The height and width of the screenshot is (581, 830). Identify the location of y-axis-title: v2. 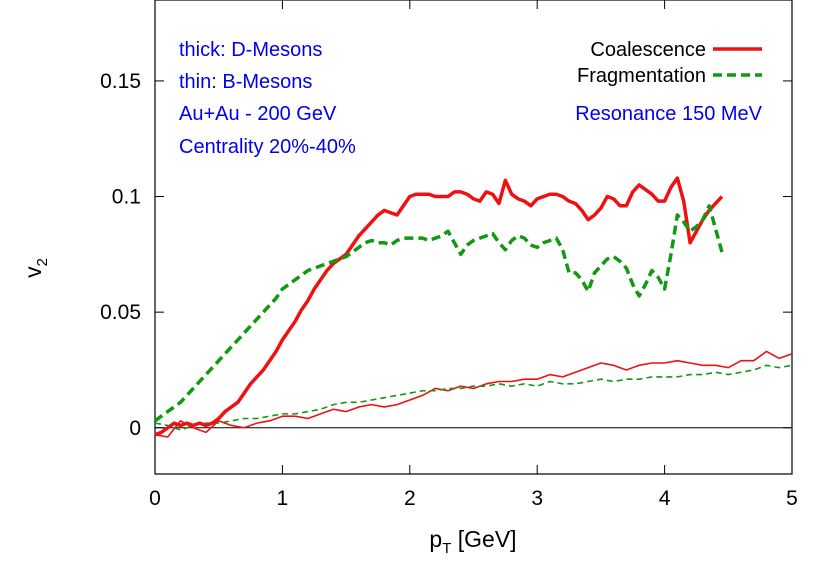
(35, 268).